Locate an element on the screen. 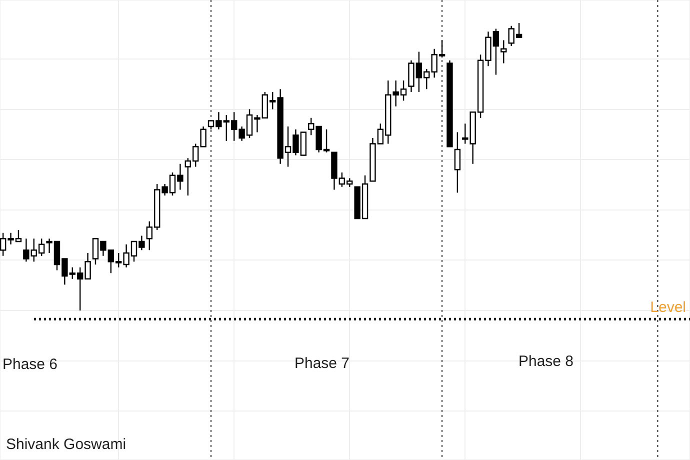 The image size is (690, 460). text: Phase 7 is located at coordinates (322, 363).